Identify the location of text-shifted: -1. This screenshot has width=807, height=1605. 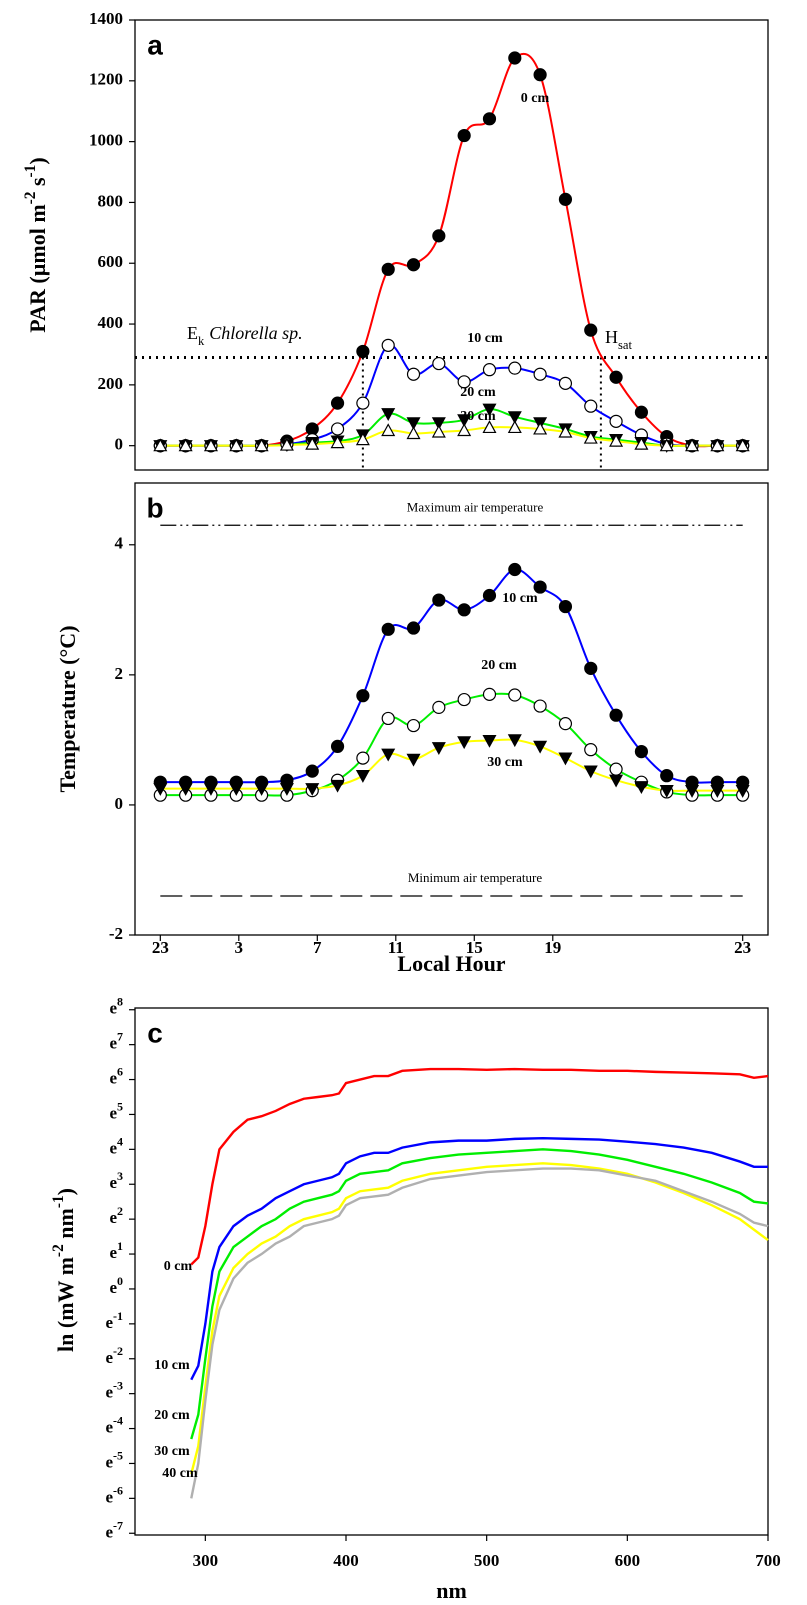
(58, 1201).